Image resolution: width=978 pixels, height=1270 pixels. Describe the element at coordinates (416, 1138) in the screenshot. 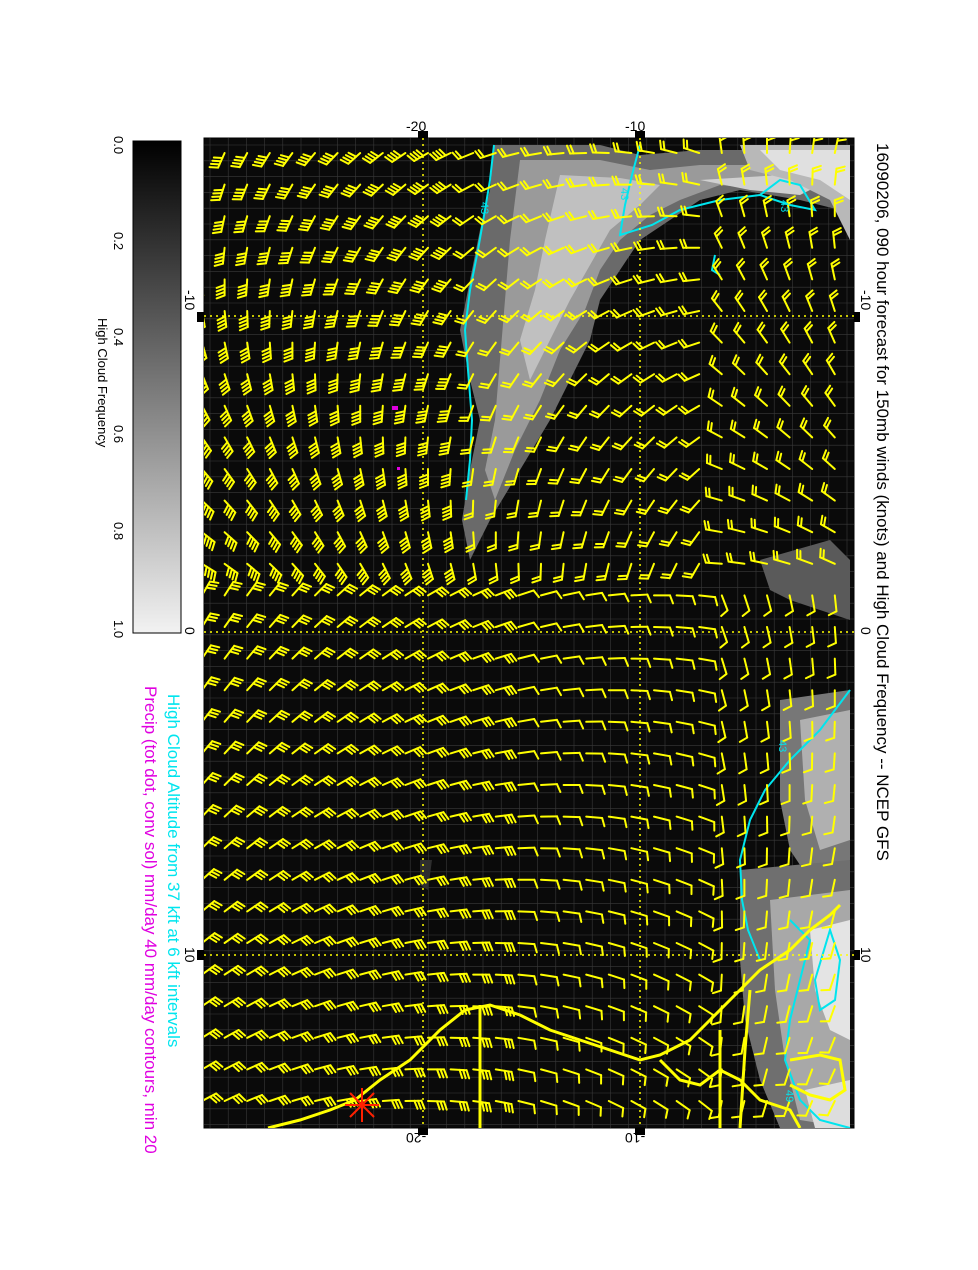

I see `lon-tick-bottom: -20` at that location.